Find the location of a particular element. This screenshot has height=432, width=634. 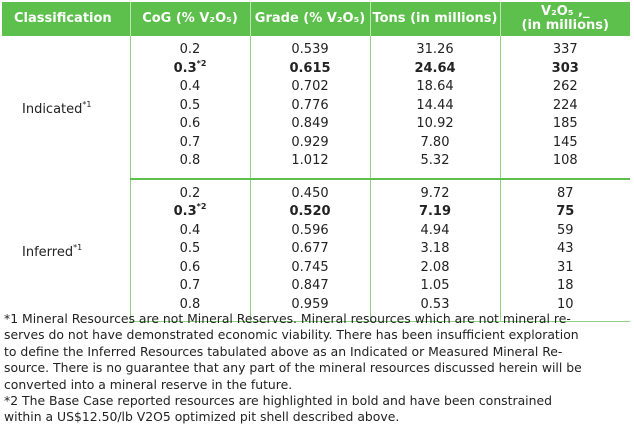

v2o5-cell: 87 is located at coordinates (565, 193).